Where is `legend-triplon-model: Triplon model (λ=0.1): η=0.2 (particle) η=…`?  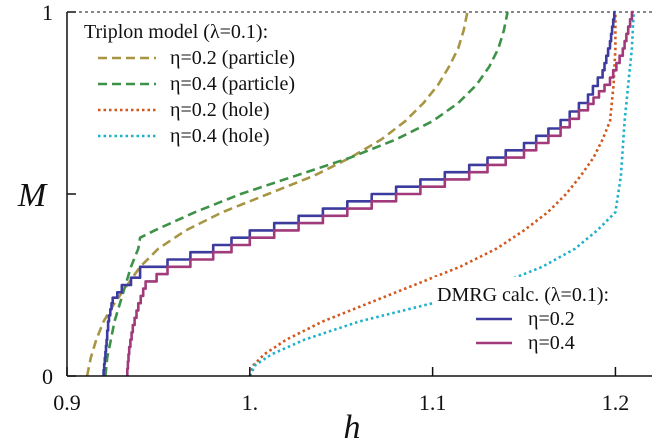 legend-triplon-model: Triplon model (λ=0.1): η=0.2 (particle) η=… is located at coordinates (200, 84).